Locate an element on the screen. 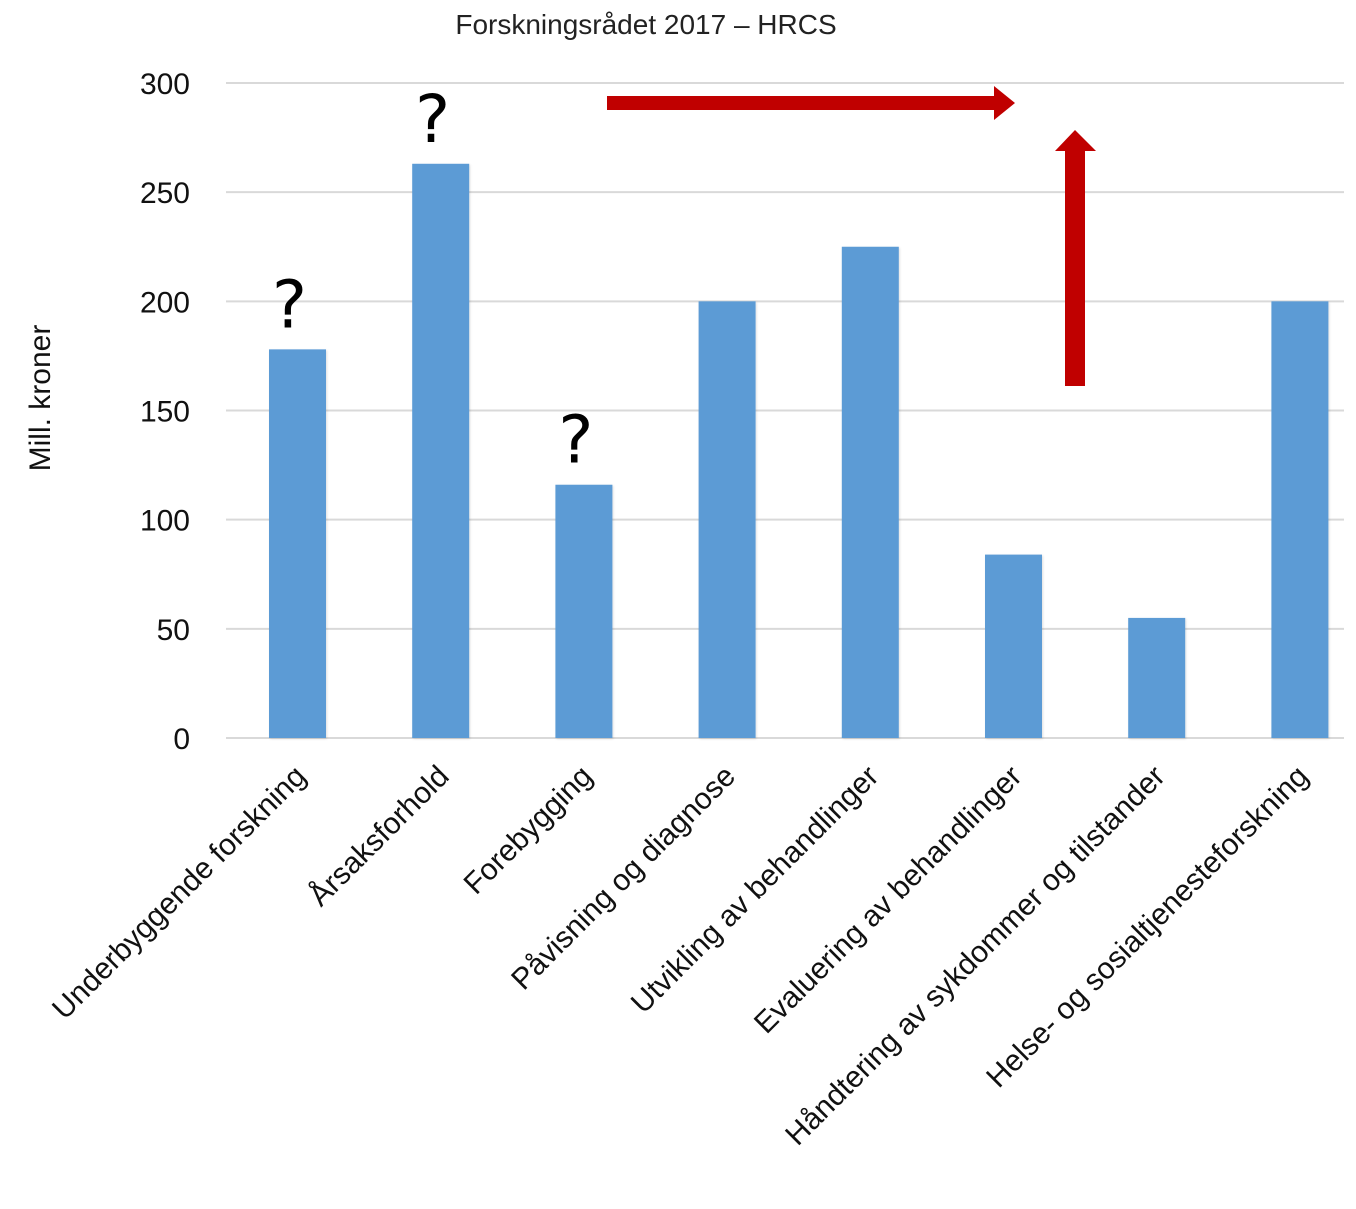  right-arrow-icon is located at coordinates (811, 103).